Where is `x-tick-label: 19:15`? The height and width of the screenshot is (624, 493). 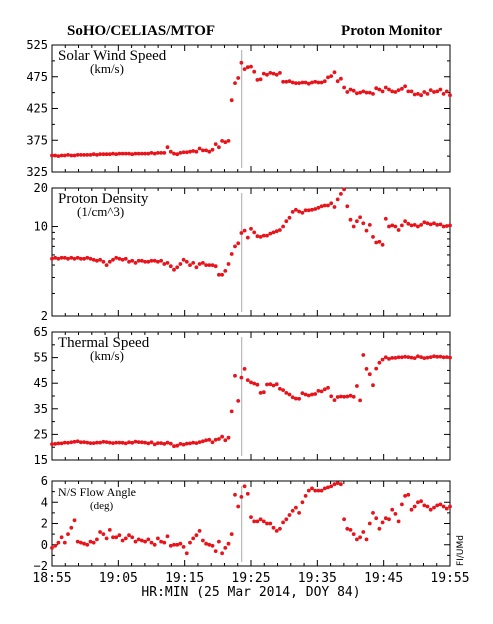
x-tick-label: 19:15 is located at coordinates (184, 578).